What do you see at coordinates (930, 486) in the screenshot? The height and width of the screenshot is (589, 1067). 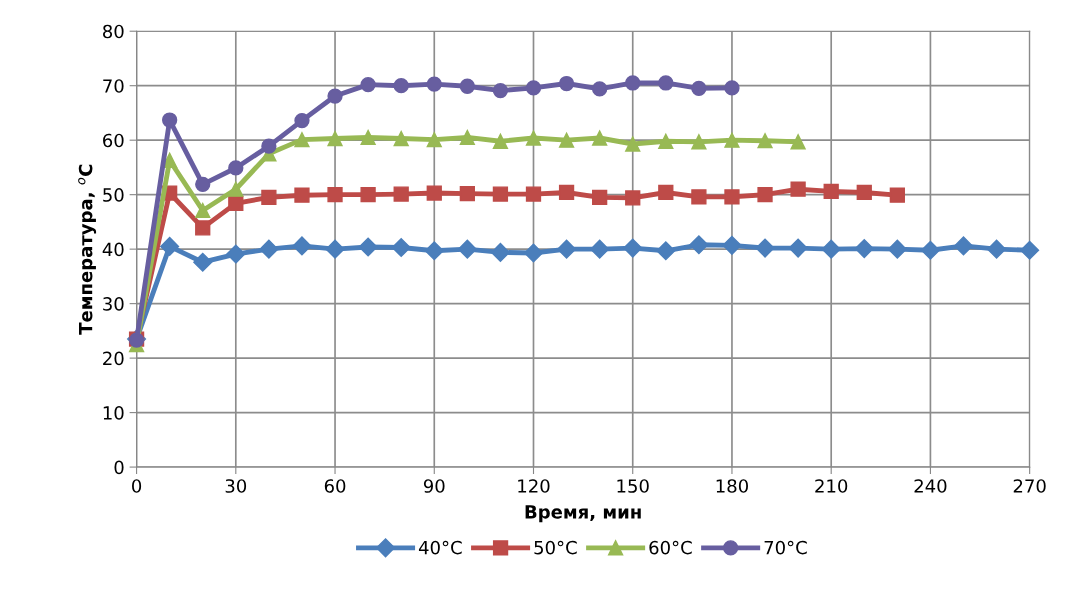 I see `x-tick-label: 240` at bounding box center [930, 486].